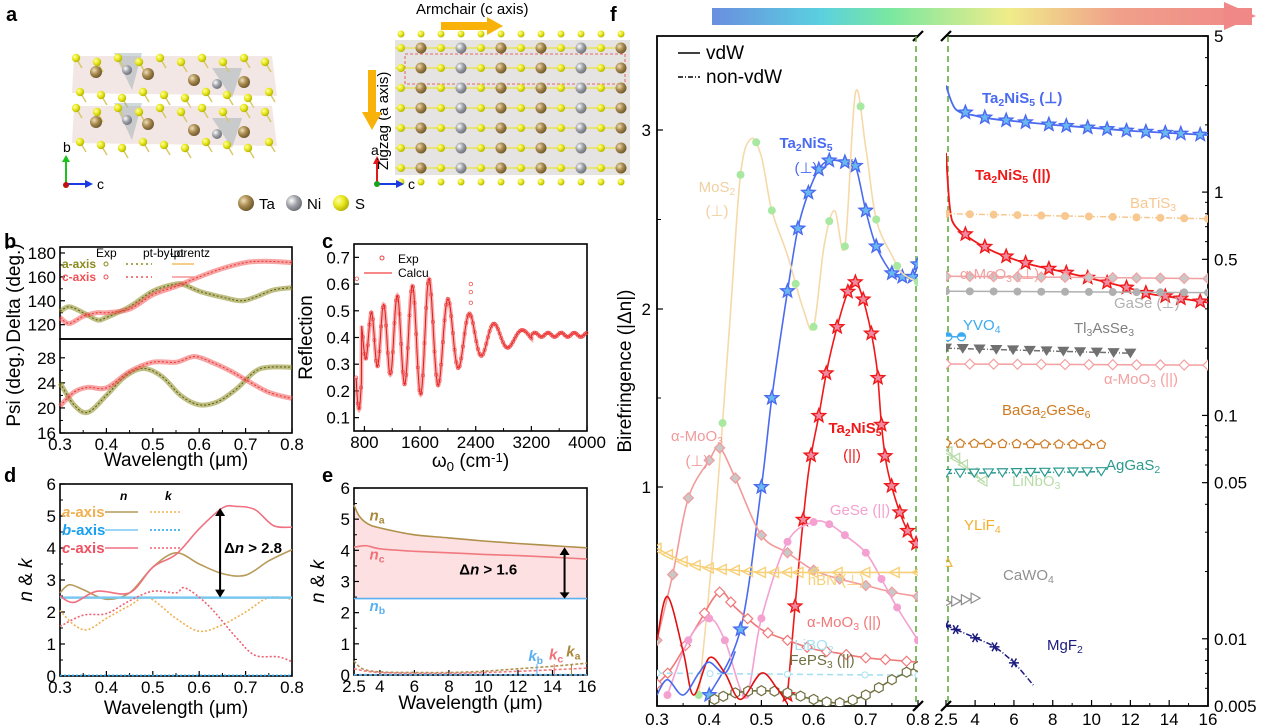 This screenshot has width=1268, height=725. Describe the element at coordinates (1130, 717) in the screenshot. I see `x-tick-label: 12` at that location.